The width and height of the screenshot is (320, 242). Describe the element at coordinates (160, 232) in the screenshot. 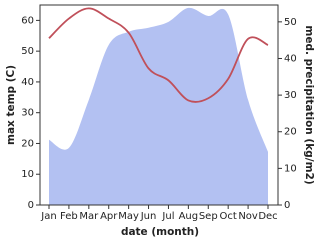

I see `x-axis-label: date (month)` at that location.